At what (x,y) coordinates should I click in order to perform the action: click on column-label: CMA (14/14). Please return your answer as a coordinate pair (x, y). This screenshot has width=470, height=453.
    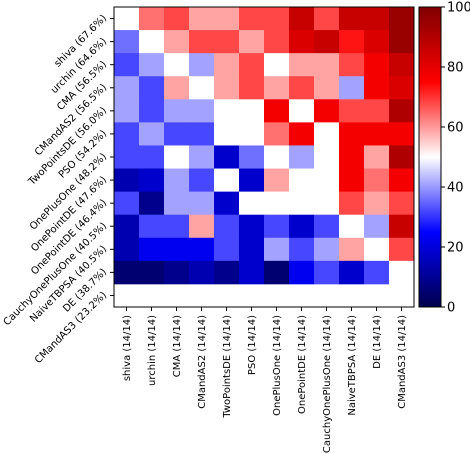
    Looking at the image, I should click on (177, 346).